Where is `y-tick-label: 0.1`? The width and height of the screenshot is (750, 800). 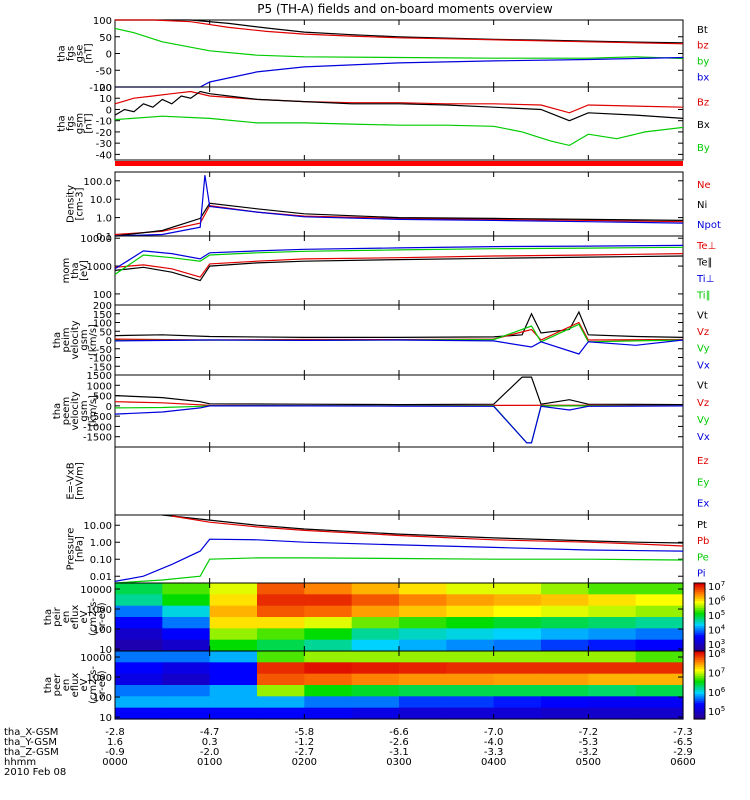
y-tick-label: 0.1 is located at coordinates (104, 237).